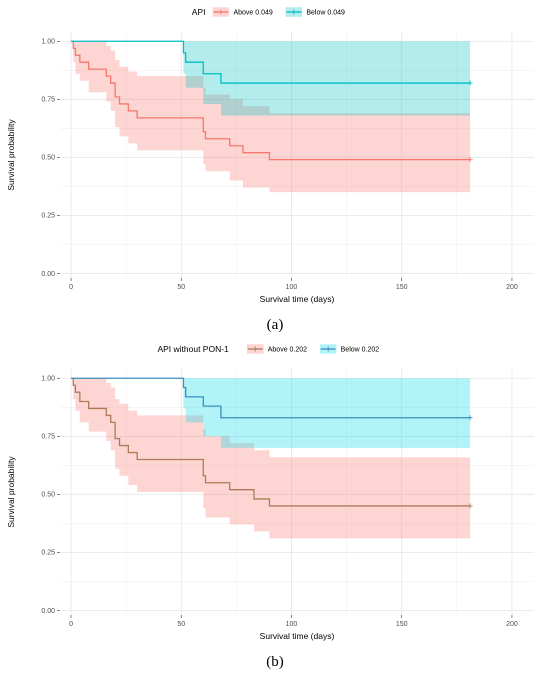 The width and height of the screenshot is (550, 674). What do you see at coordinates (252, 13) in the screenshot?
I see `legend-label-1: Above 0.049` at bounding box center [252, 13].